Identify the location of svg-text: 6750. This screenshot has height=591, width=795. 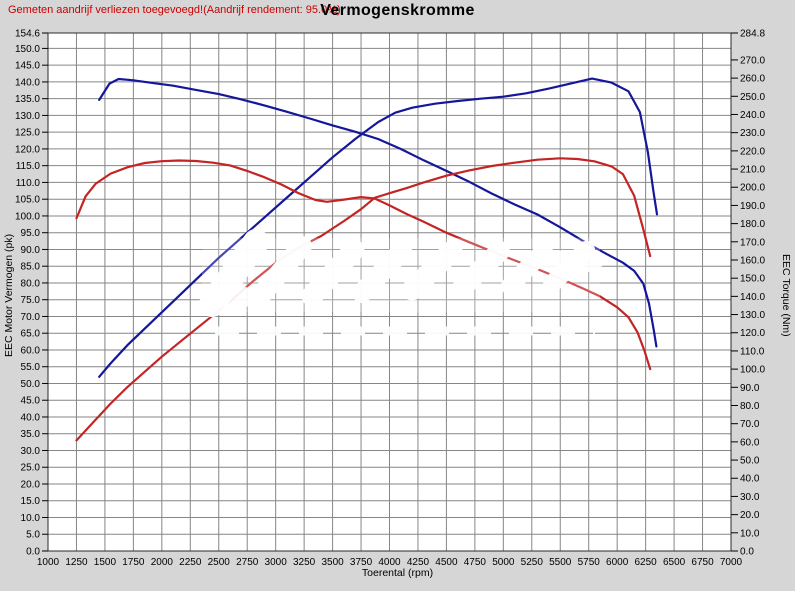
(702, 562).